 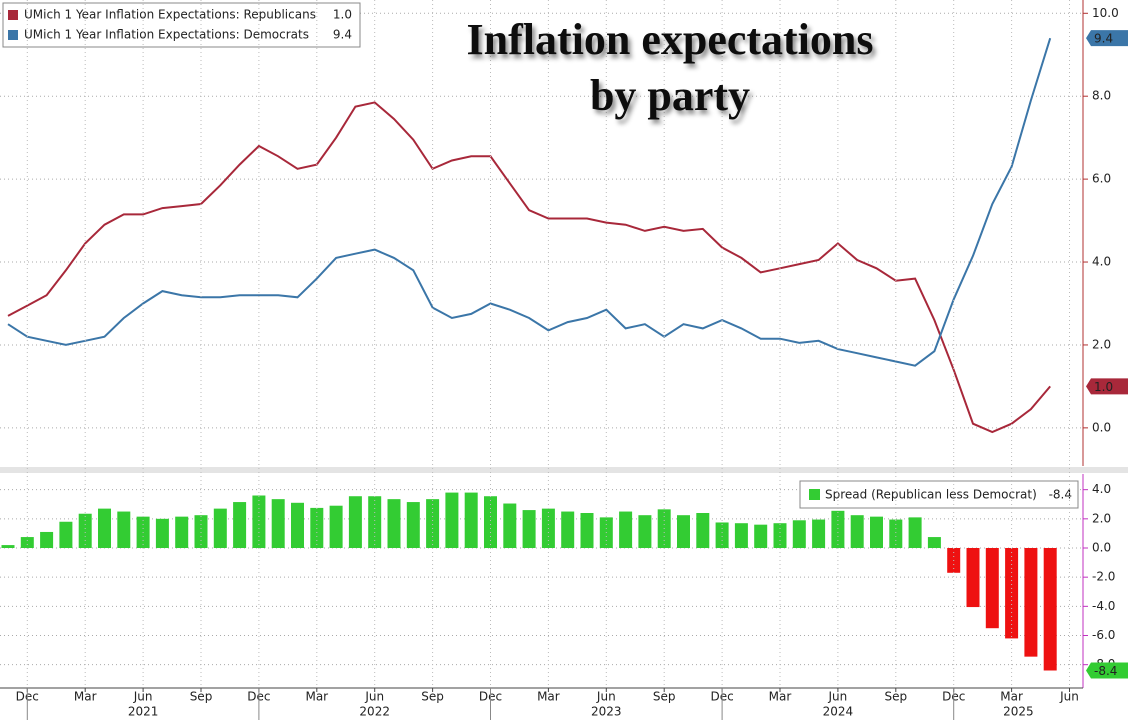 I want to click on year-label: 2021, so click(x=143, y=712).